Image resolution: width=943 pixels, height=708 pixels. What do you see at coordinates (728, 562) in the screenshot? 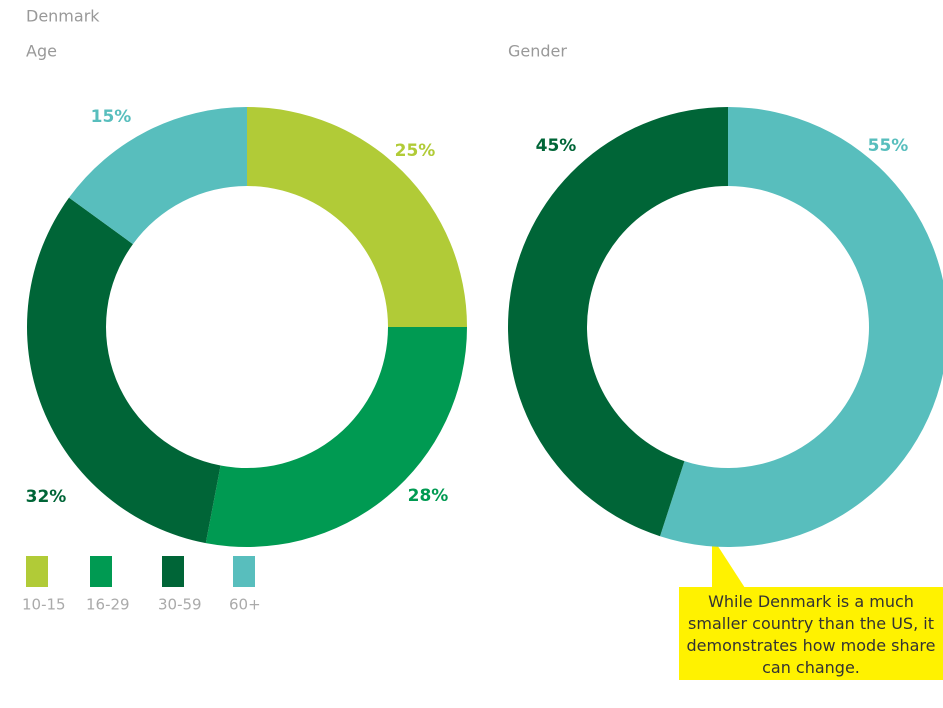
I see `callout-pointer` at bounding box center [728, 562].